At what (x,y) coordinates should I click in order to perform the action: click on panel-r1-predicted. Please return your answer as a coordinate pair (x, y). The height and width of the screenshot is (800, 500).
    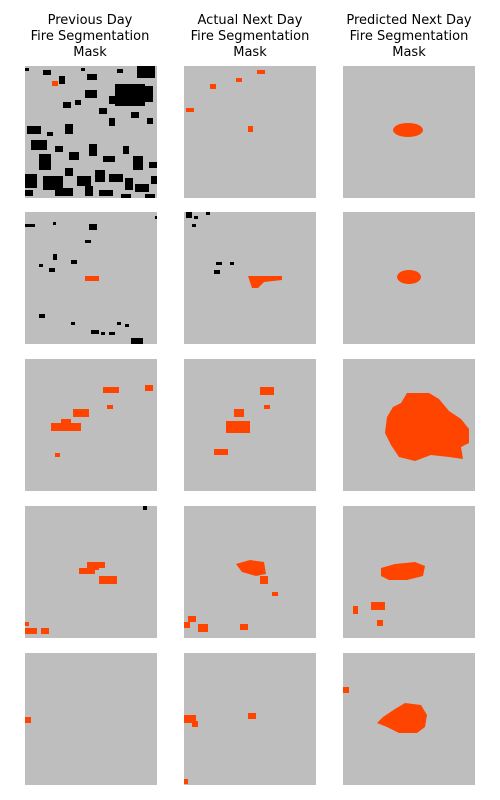
    Looking at the image, I should click on (409, 132).